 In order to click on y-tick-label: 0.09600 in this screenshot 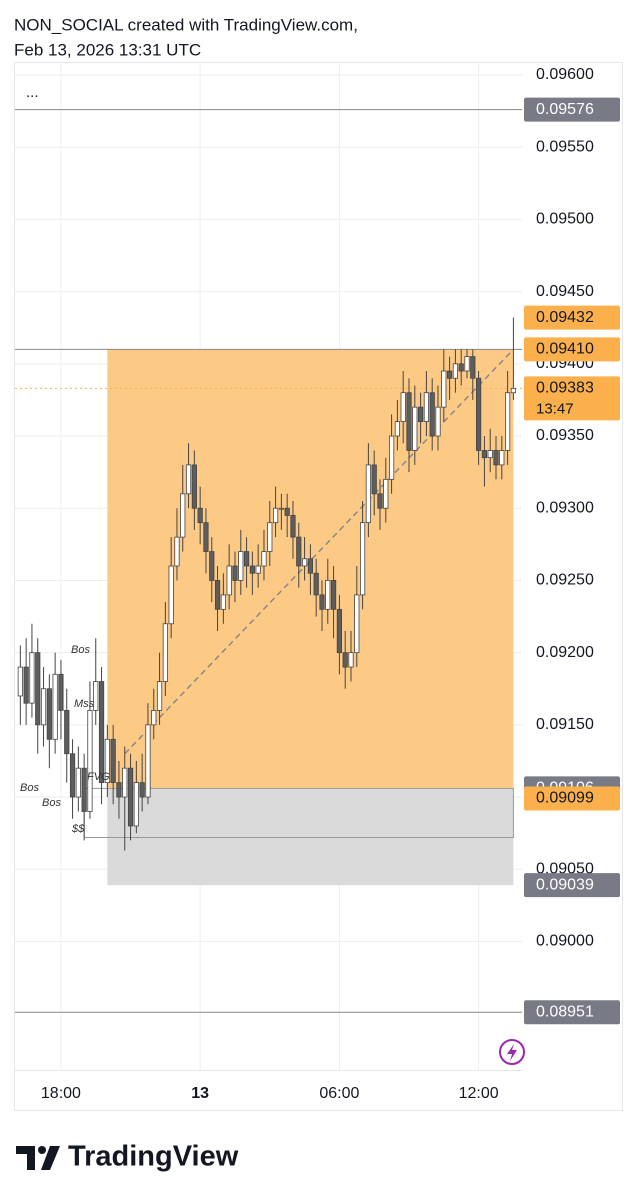, I will do `click(565, 74)`.